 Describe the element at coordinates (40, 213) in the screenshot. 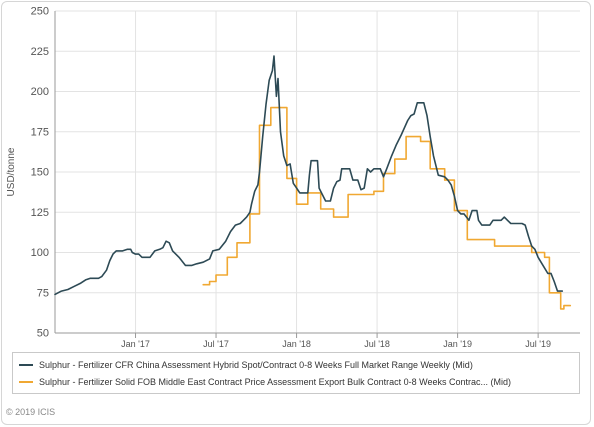

I see `y-tick-label-125: 125` at that location.